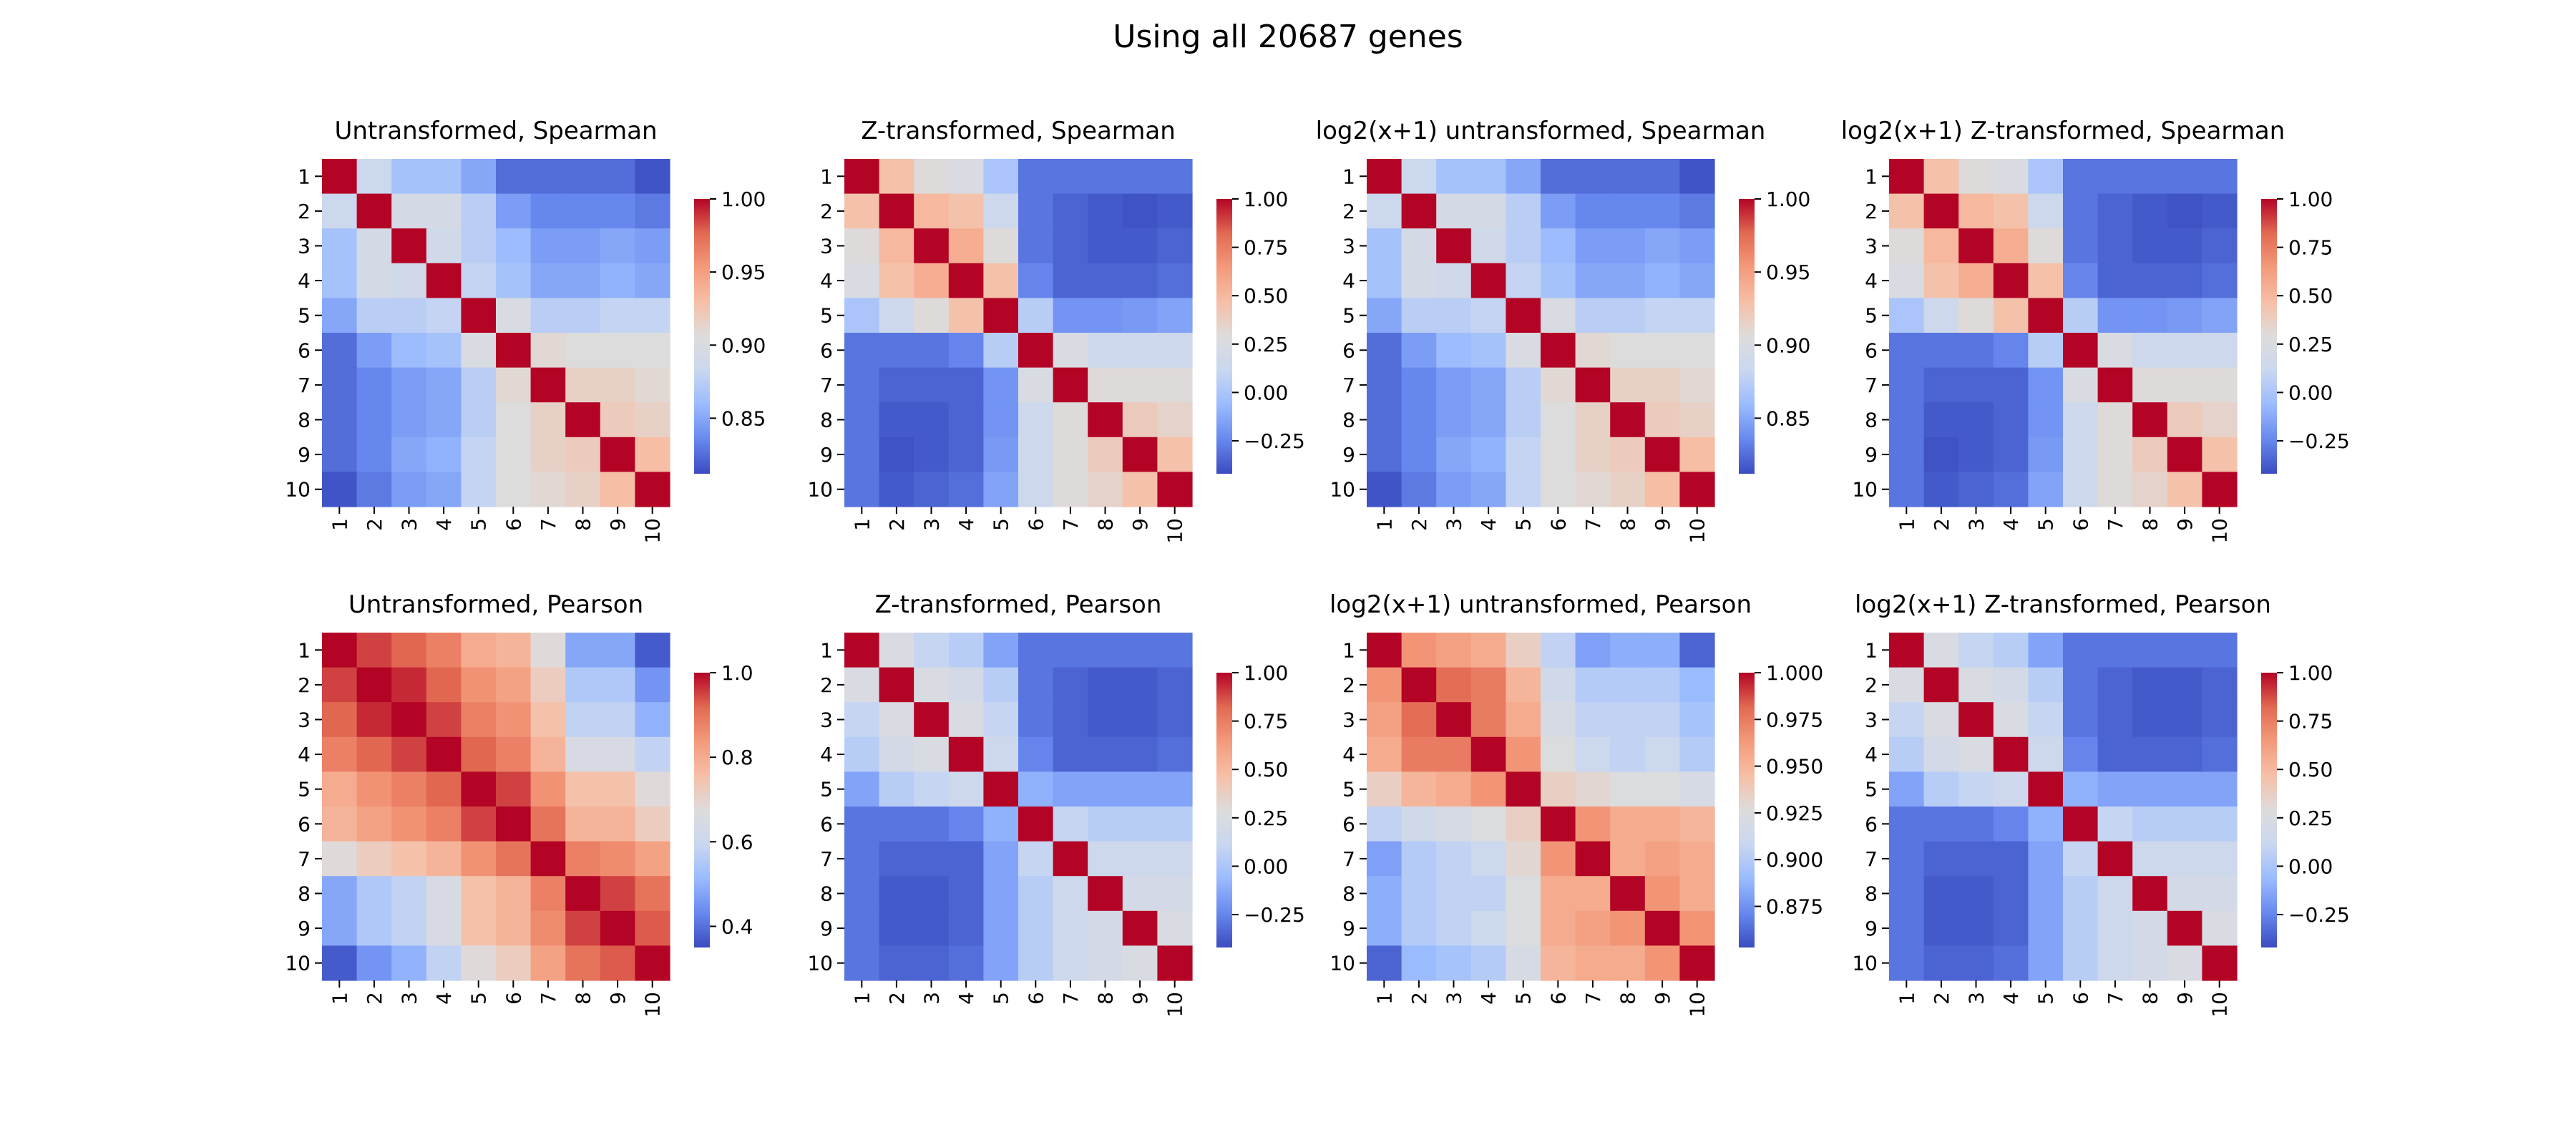 The width and height of the screenshot is (2576, 1145). I want to click on row-tick-label: 2, so click(1348, 685).